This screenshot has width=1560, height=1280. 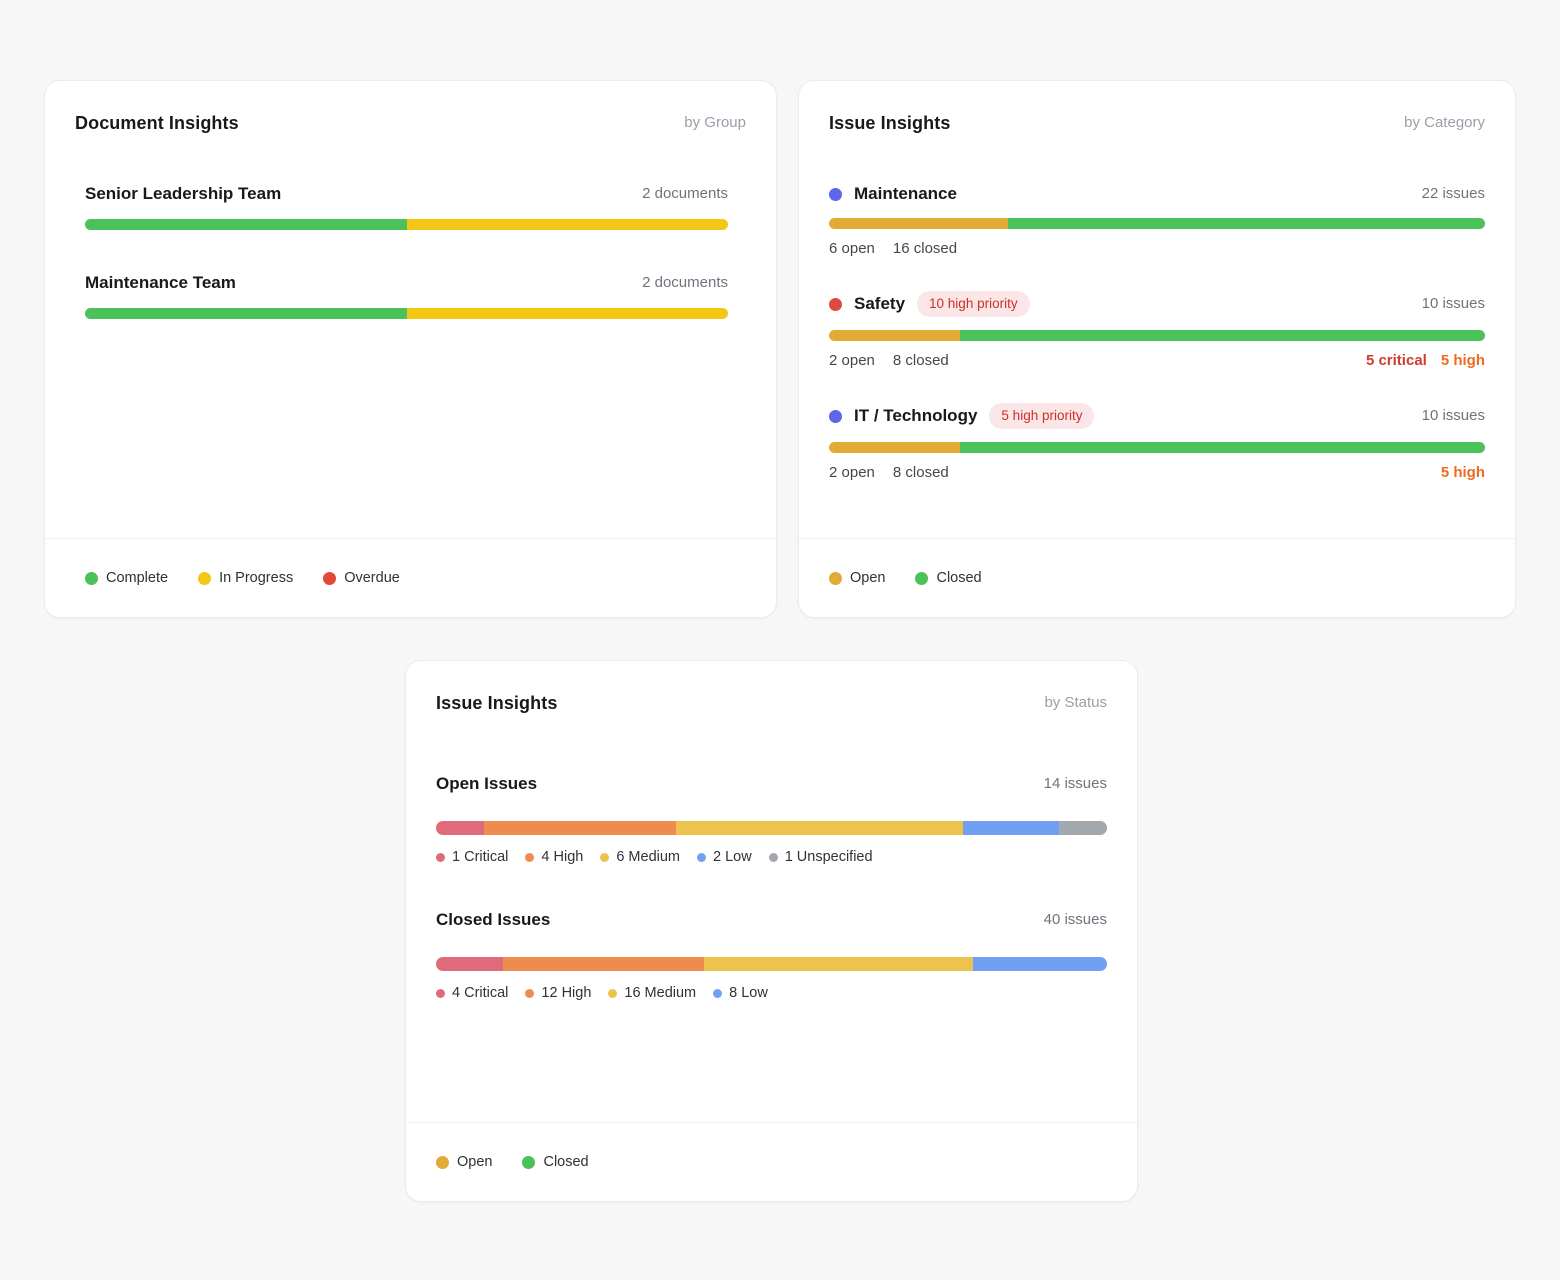 I want to click on issue-count: 10 issues, so click(x=1453, y=303).